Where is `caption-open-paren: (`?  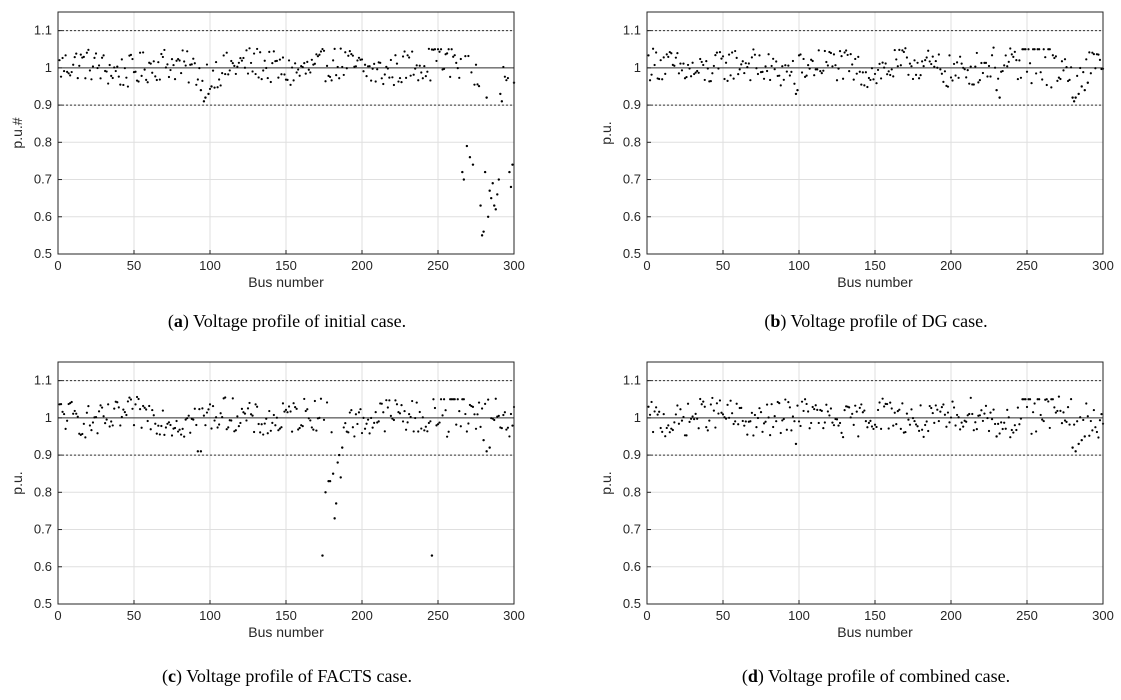 caption-open-paren: ( is located at coordinates (171, 321).